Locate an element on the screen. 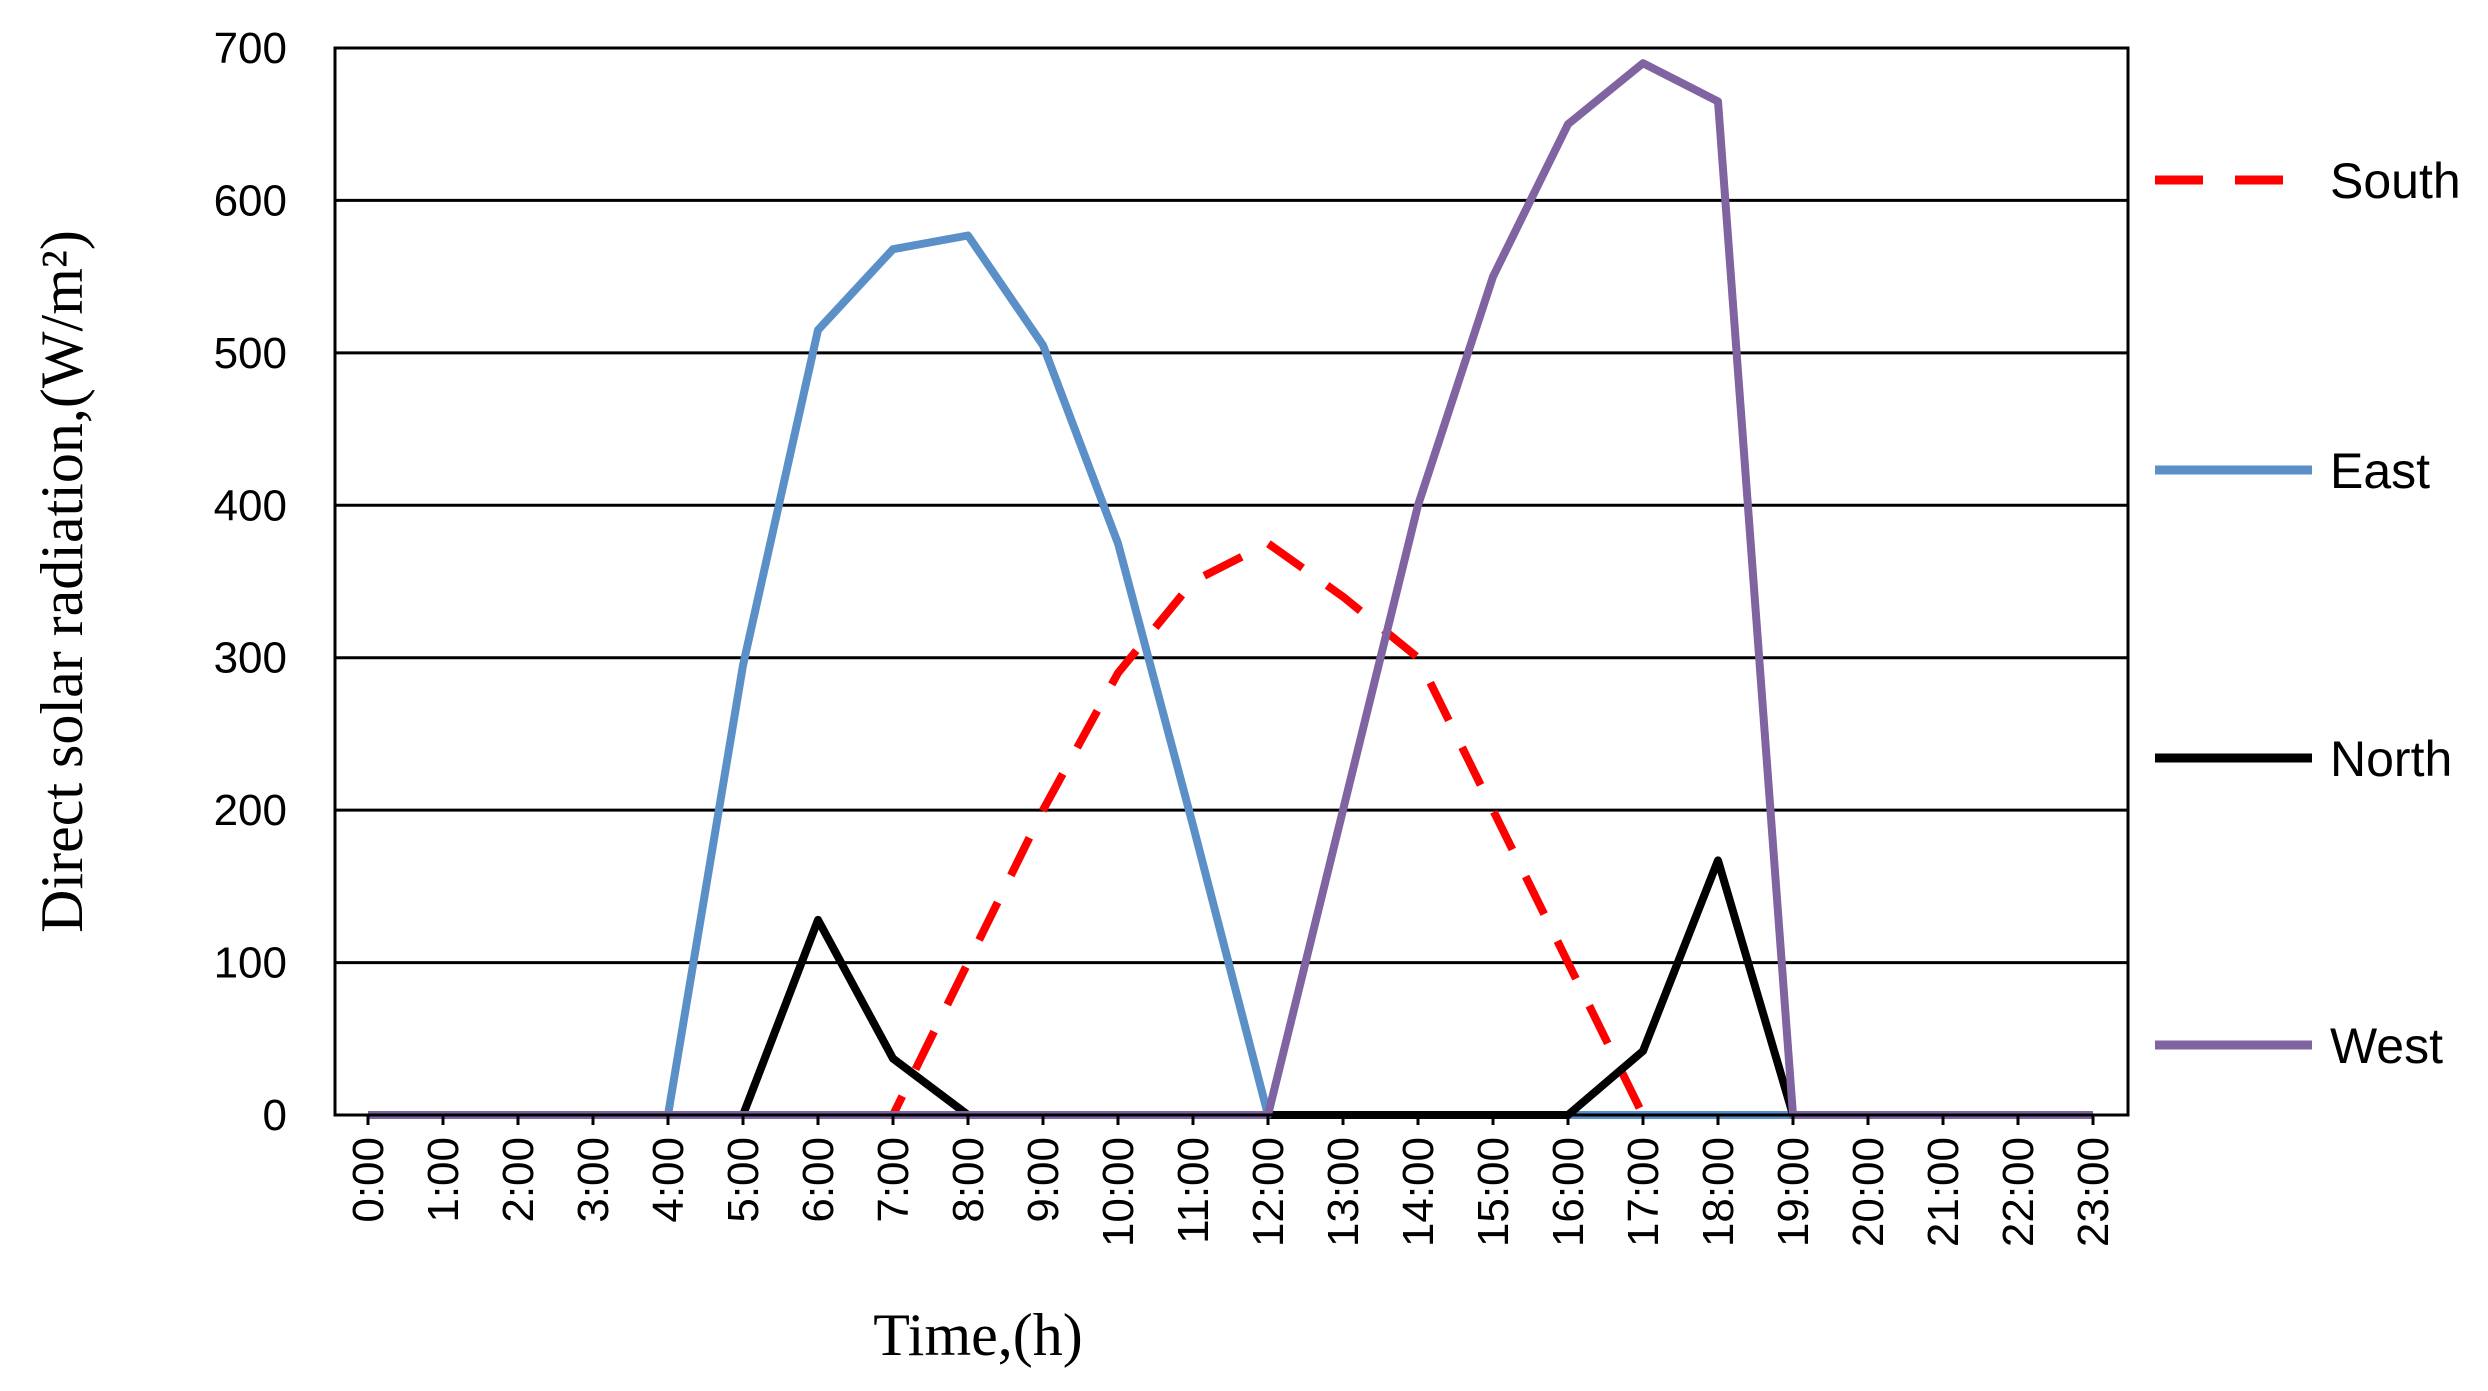 This screenshot has height=1391, width=2488. x-tick-2-00: 2:00 is located at coordinates (518, 1180).